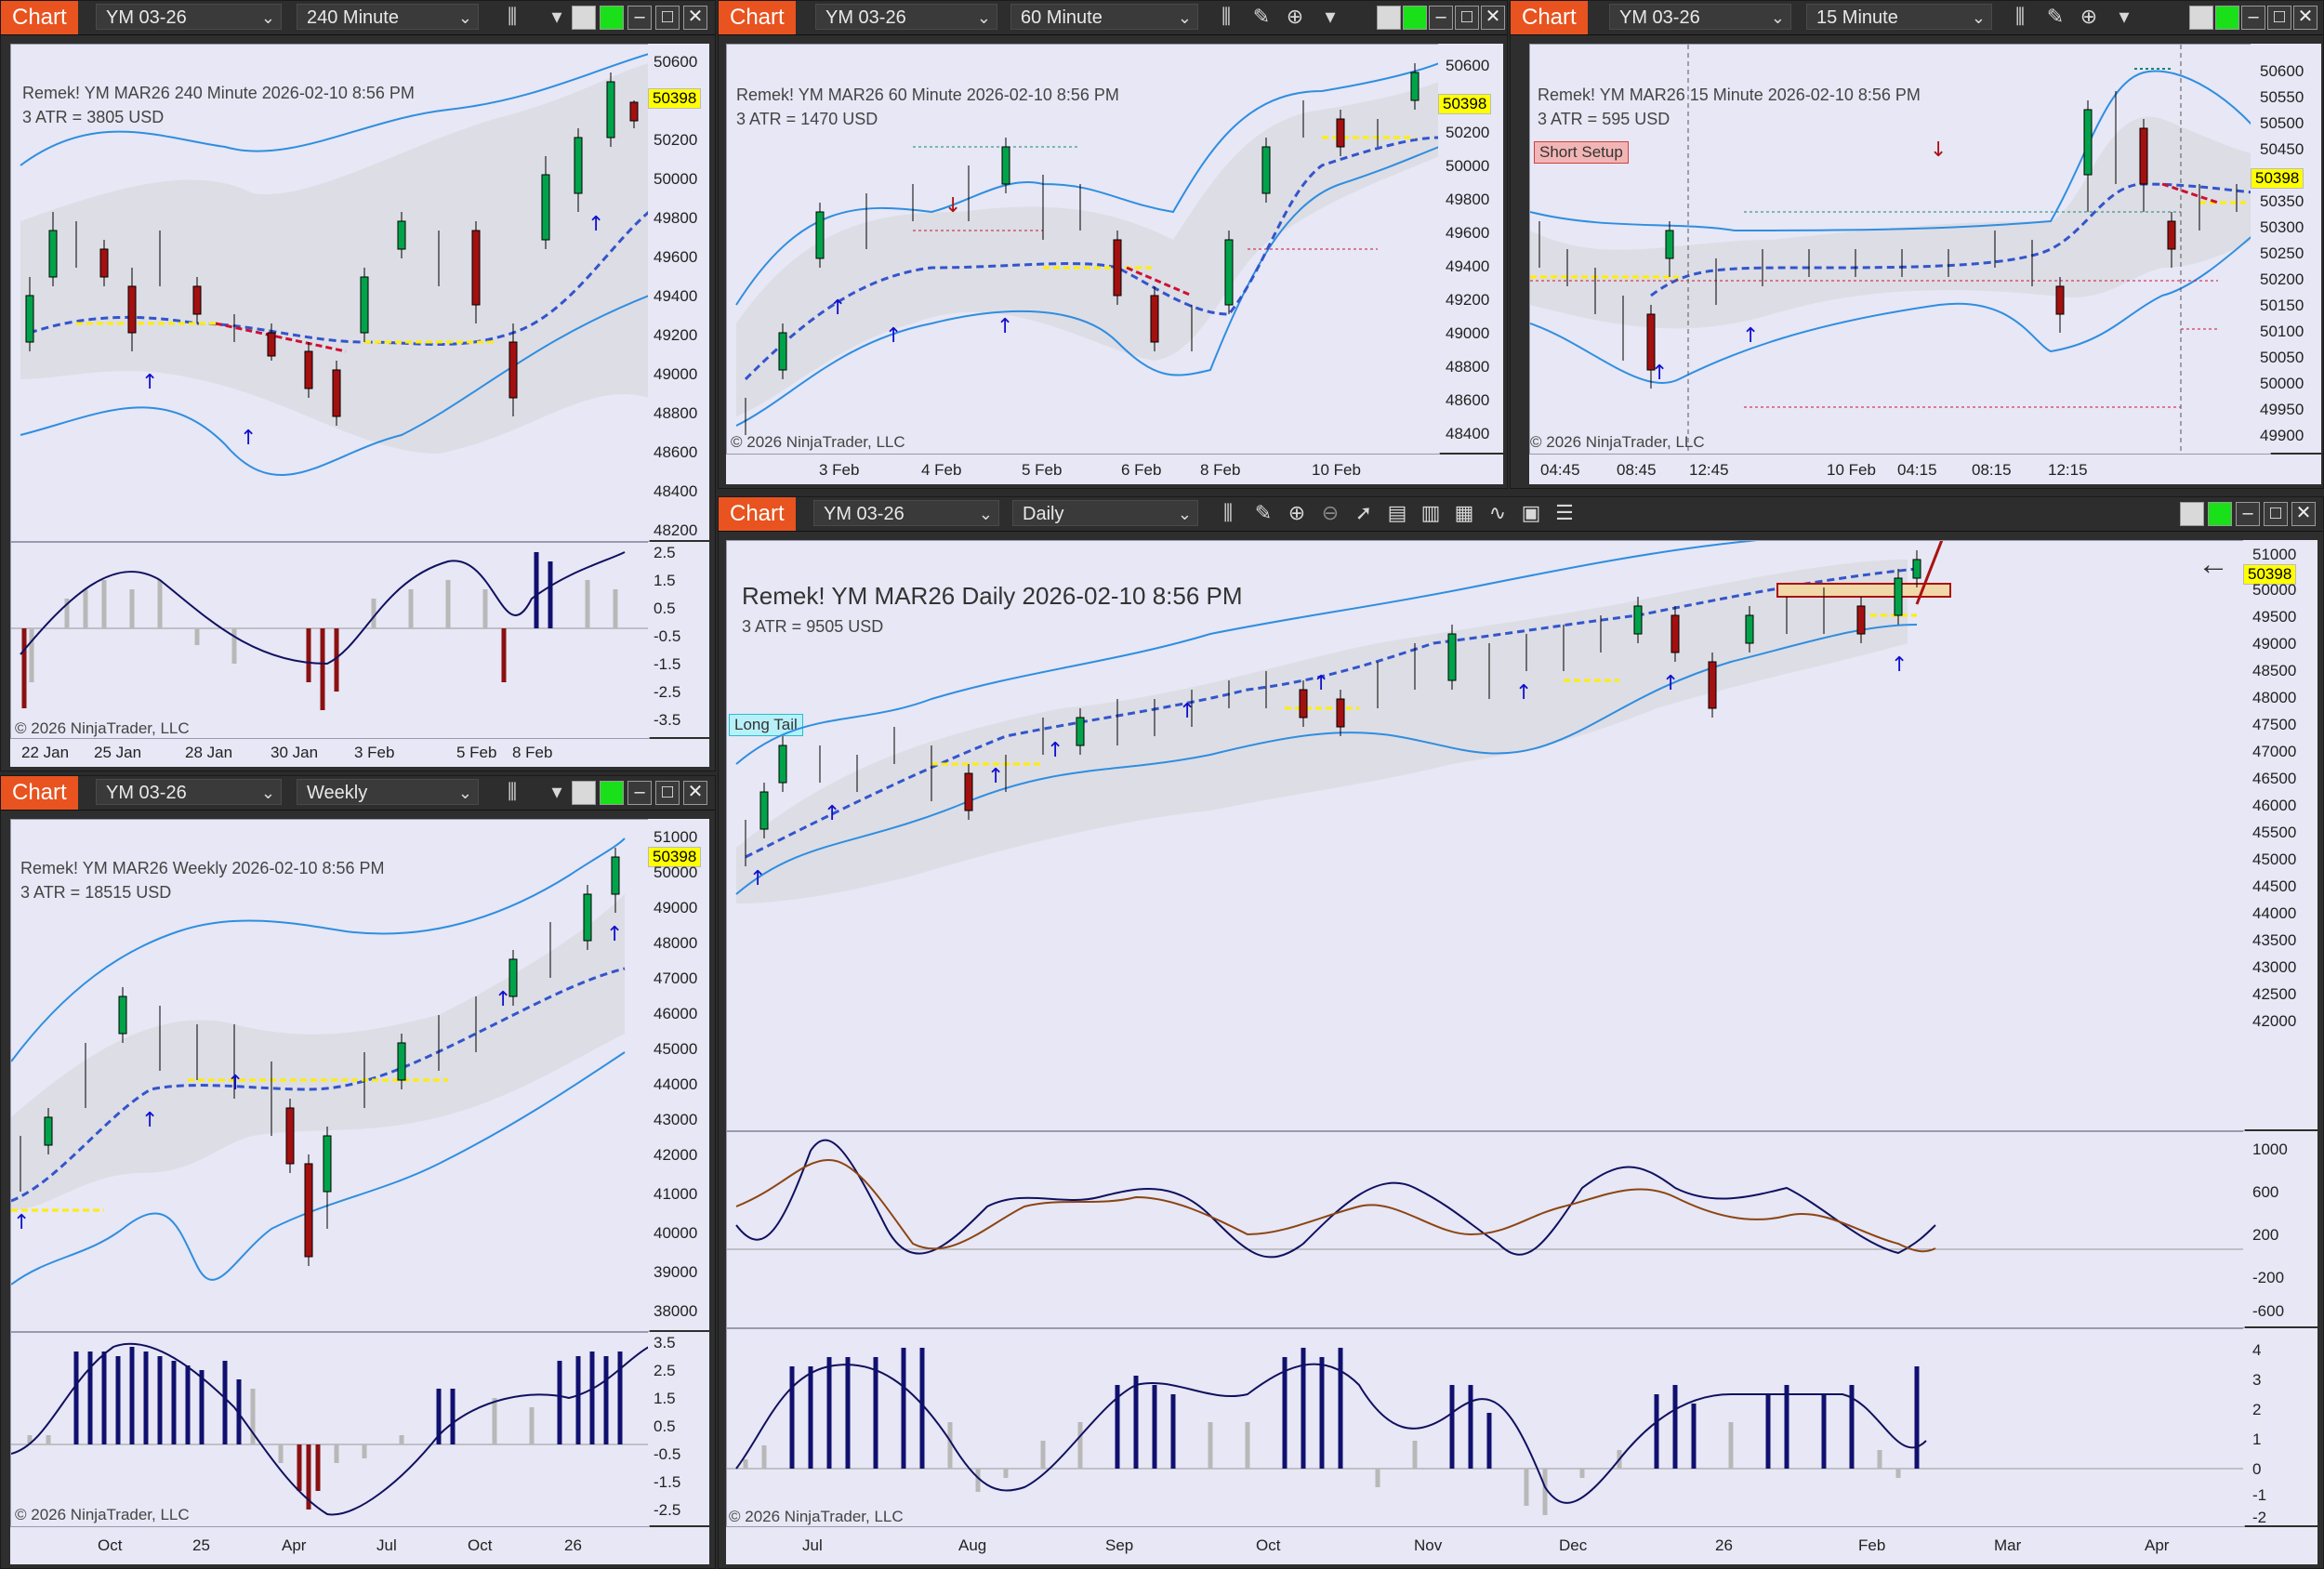 The height and width of the screenshot is (1569, 2324). What do you see at coordinates (2282, 149) in the screenshot?
I see `price-tick: 50450` at bounding box center [2282, 149].